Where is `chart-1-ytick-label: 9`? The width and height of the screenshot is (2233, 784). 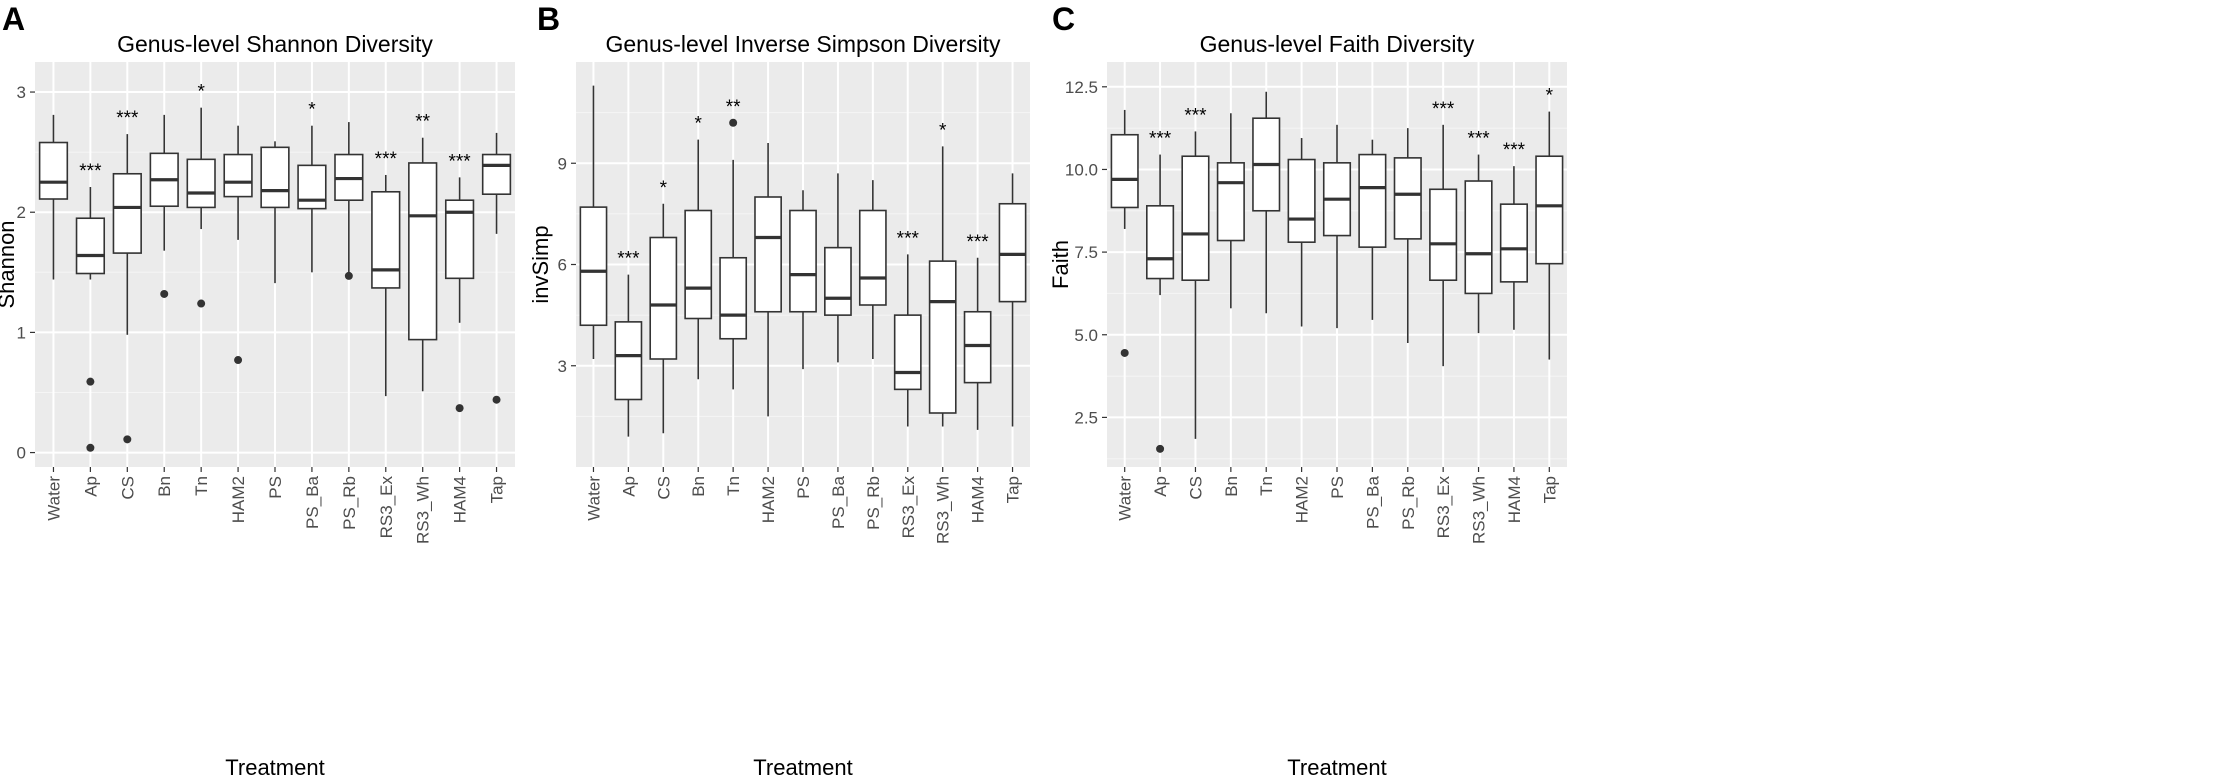
chart-1-ytick-label: 9 is located at coordinates (562, 163).